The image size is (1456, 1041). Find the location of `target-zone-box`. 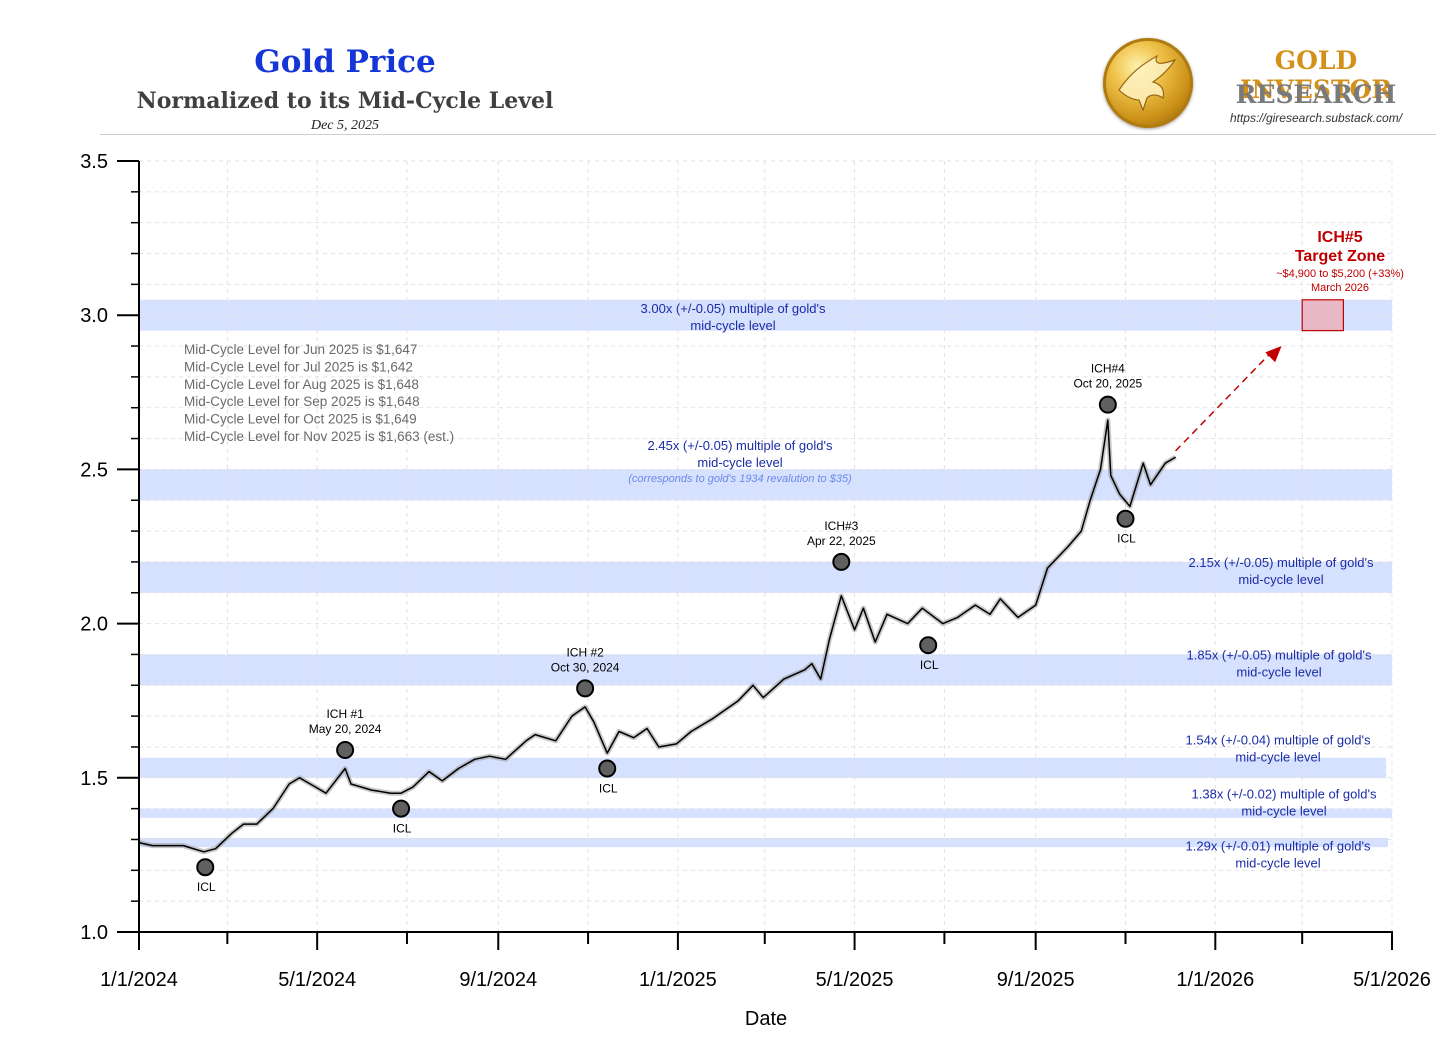

target-zone-box is located at coordinates (1323, 315).